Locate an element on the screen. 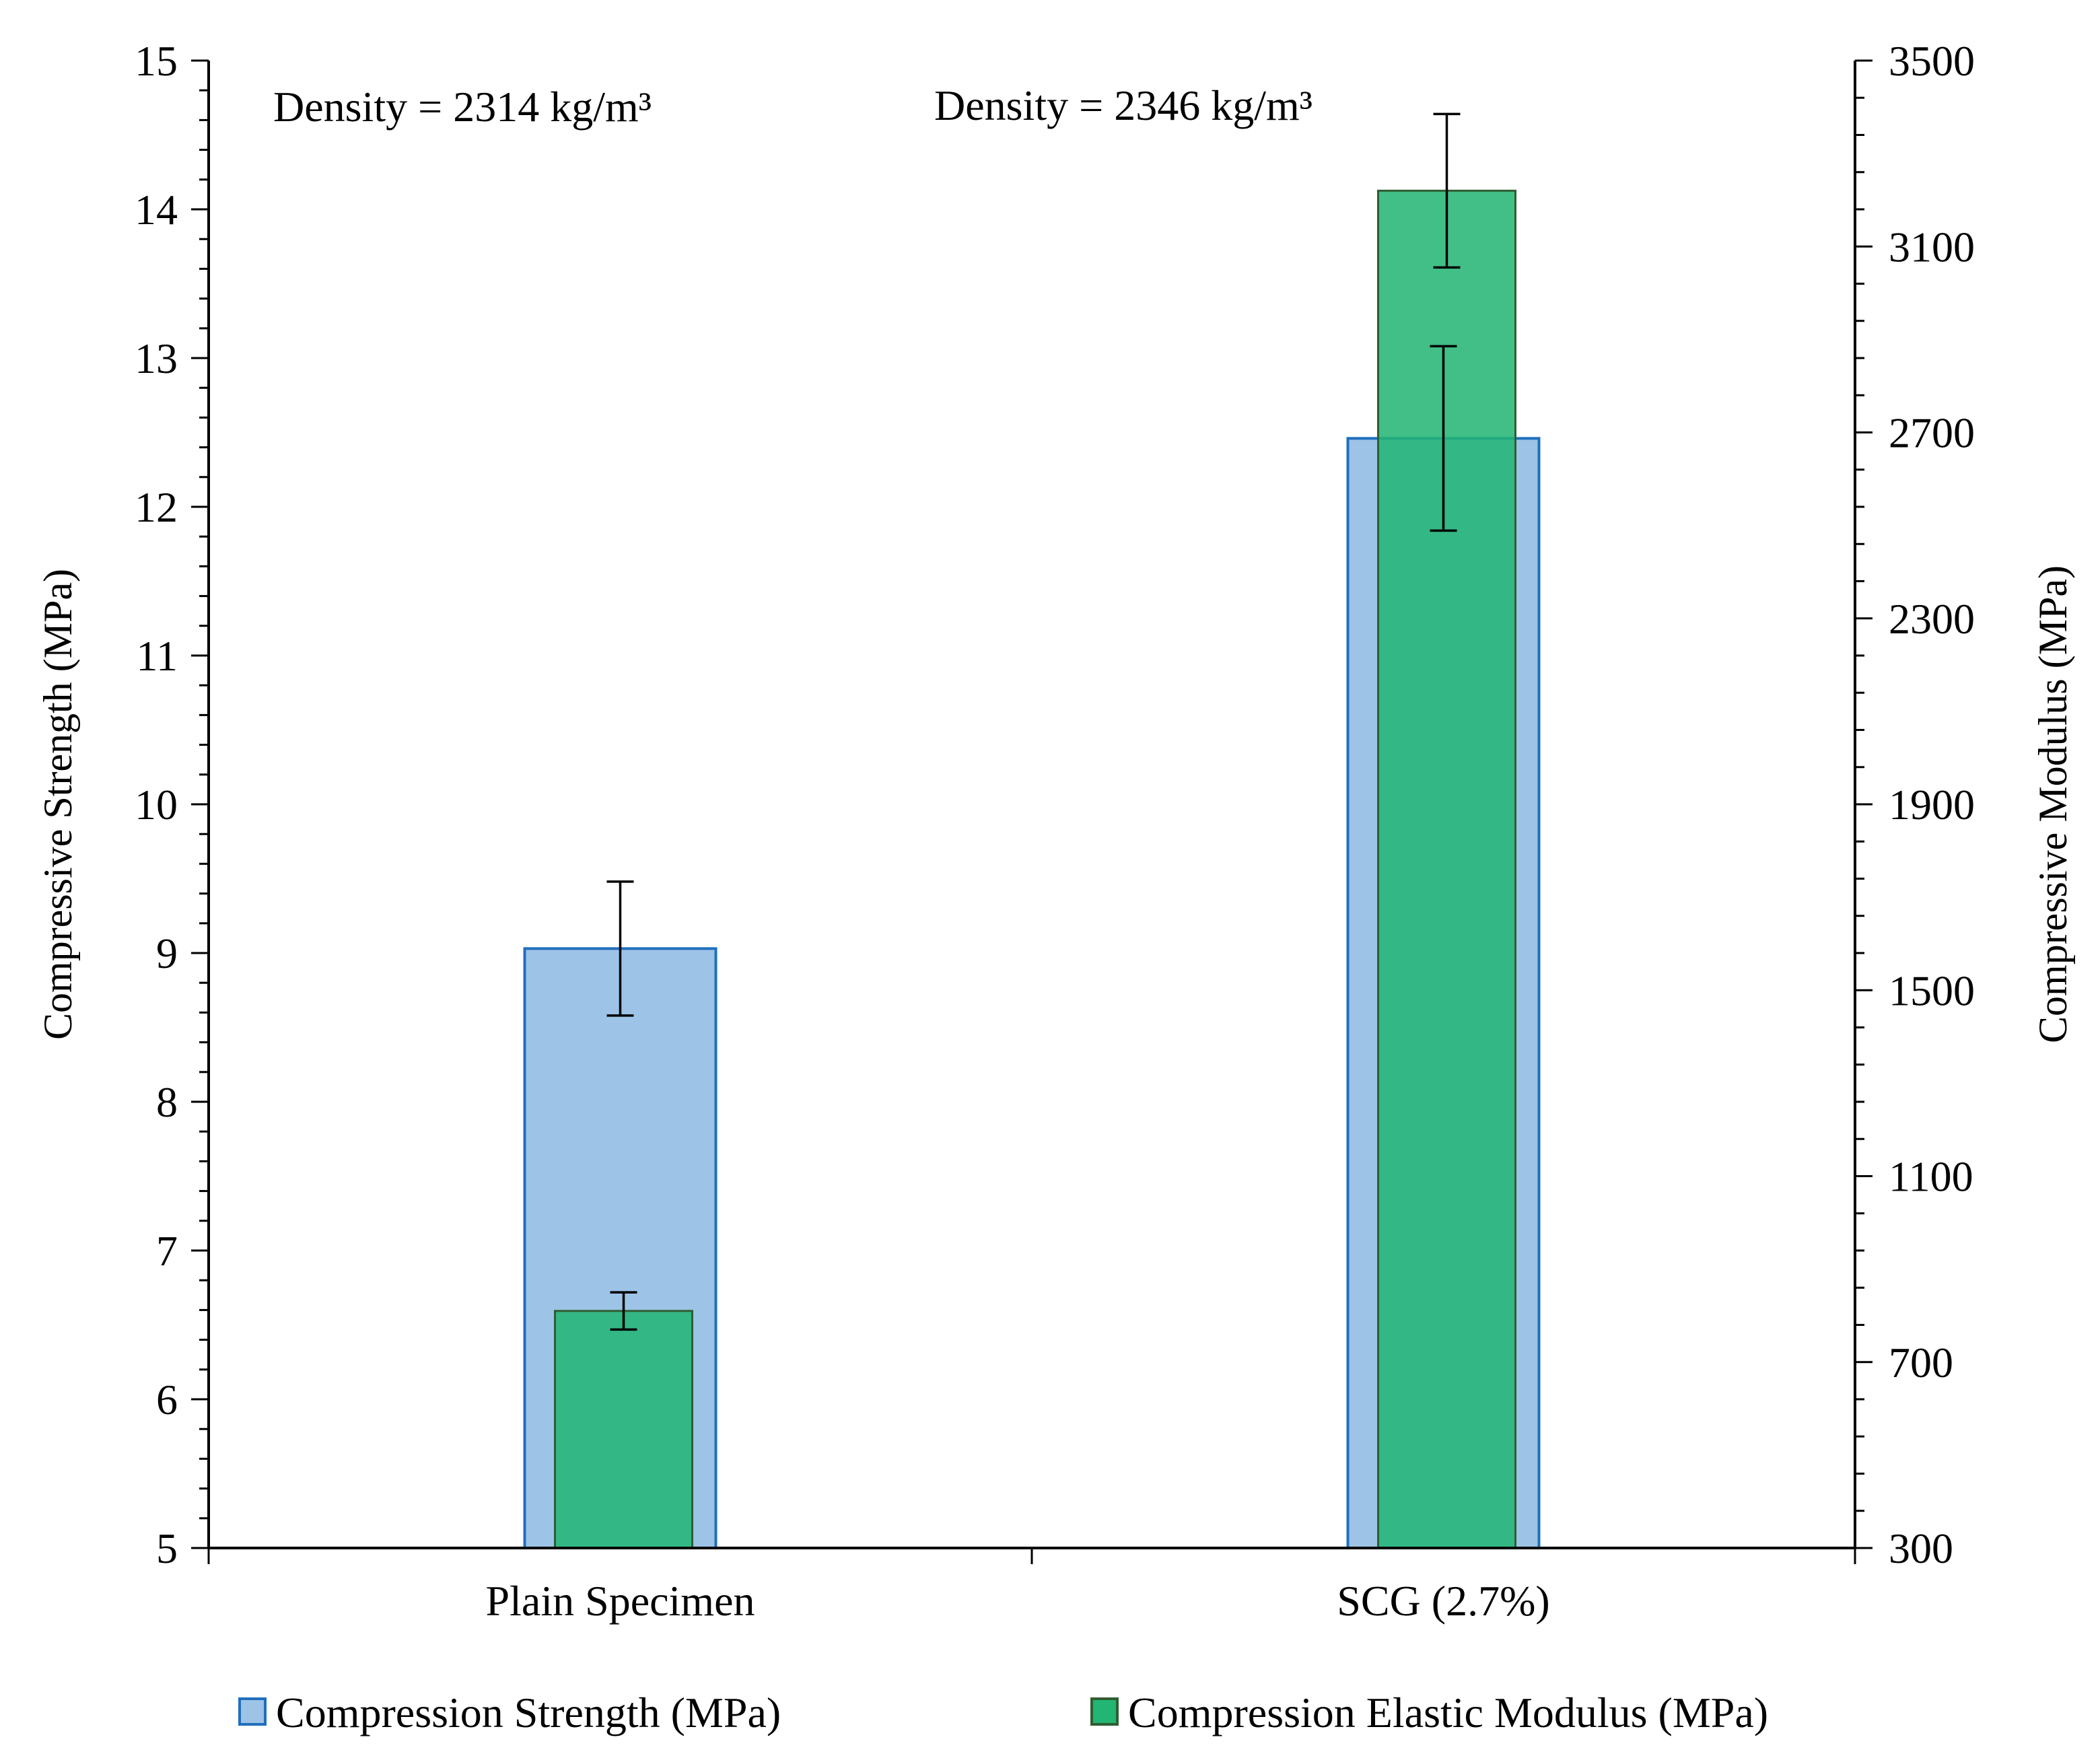 The height and width of the screenshot is (1758, 2100). left-axis-title: Compressive Strength (MPa) is located at coordinates (58, 804).